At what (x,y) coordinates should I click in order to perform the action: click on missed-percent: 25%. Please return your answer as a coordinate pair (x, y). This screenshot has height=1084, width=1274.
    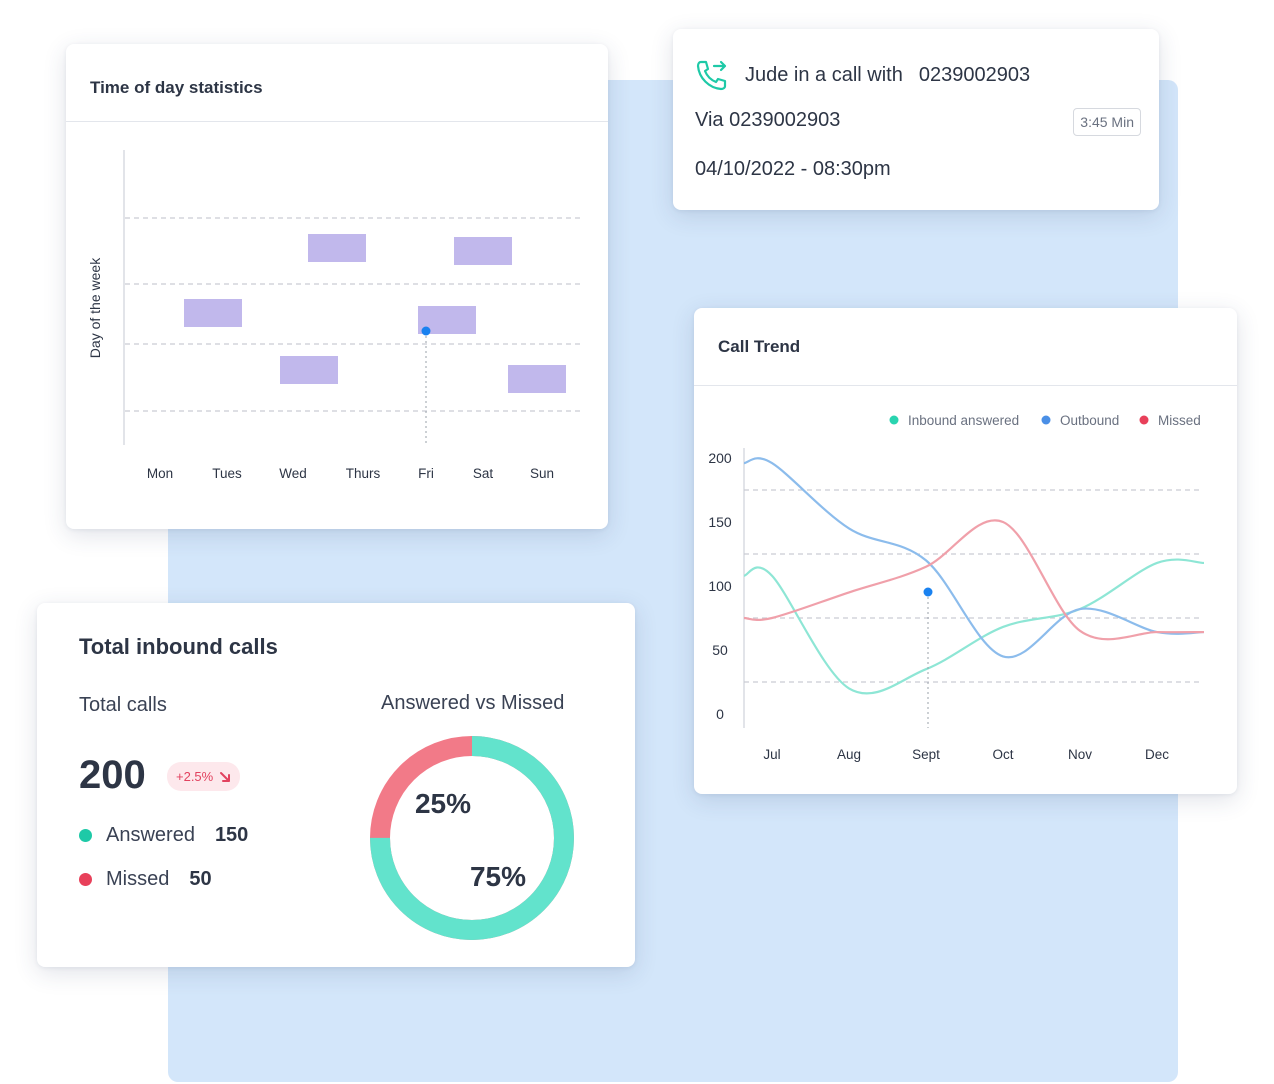
    Looking at the image, I should click on (443, 803).